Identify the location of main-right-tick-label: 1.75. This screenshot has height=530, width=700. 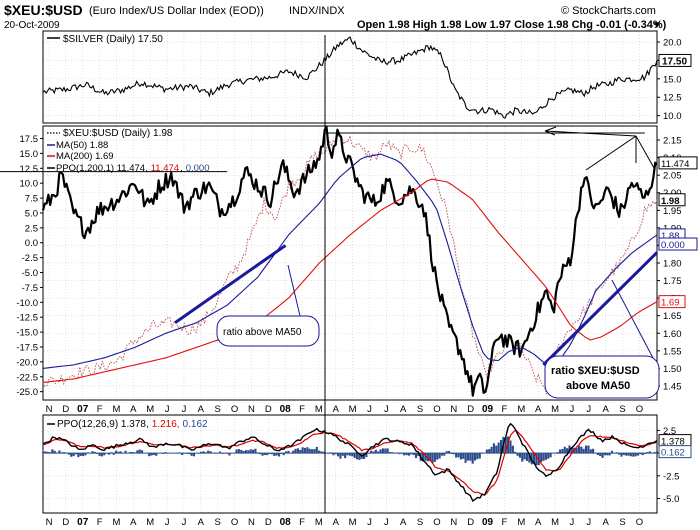
(672, 281).